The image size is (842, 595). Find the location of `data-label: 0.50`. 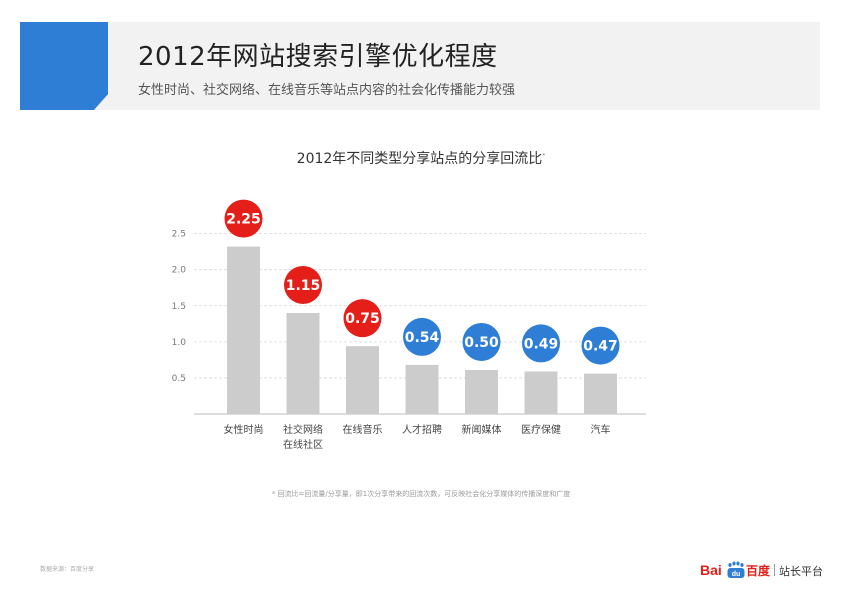

data-label: 0.50 is located at coordinates (481, 343).